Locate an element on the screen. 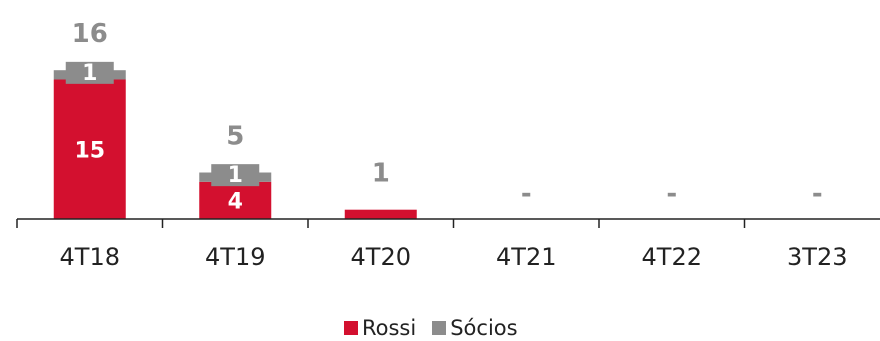  total-label-4t20: 1 is located at coordinates (381, 174).